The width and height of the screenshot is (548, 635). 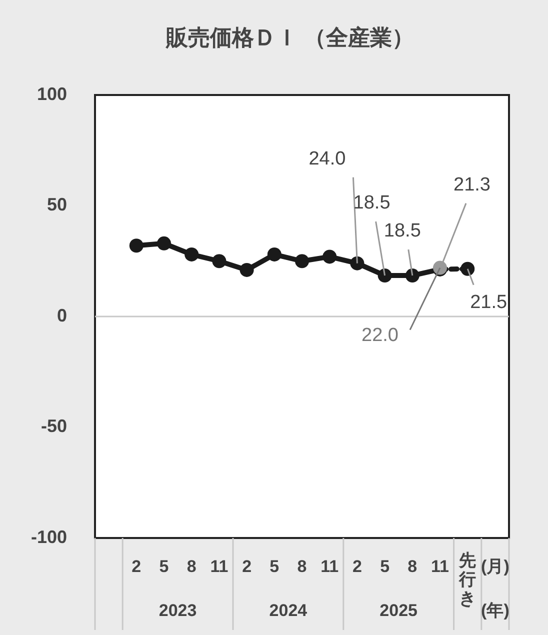 What do you see at coordinates (467, 579) in the screenshot?
I see `x-tick-label: 先行き` at bounding box center [467, 579].